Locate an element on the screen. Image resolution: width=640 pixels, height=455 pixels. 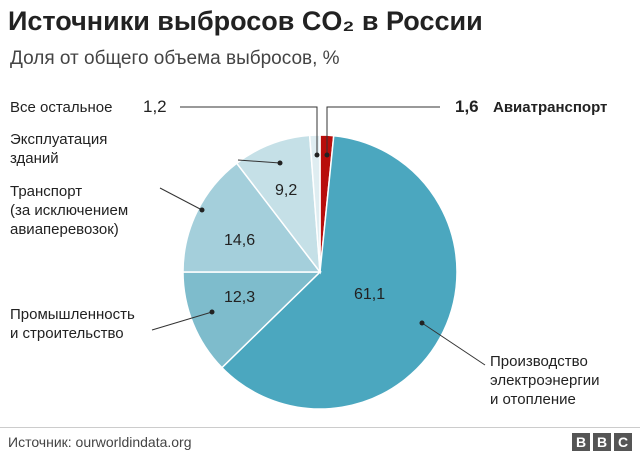
subtitle: Доля от общего объема выбросов, % is located at coordinates (175, 58).